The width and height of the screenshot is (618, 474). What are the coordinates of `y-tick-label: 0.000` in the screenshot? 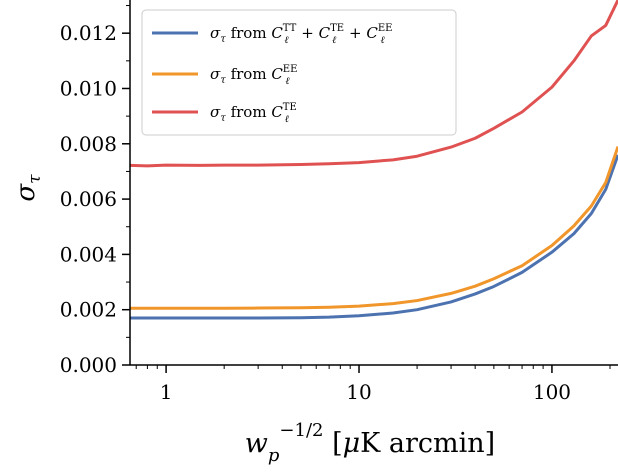 It's located at (88, 365).